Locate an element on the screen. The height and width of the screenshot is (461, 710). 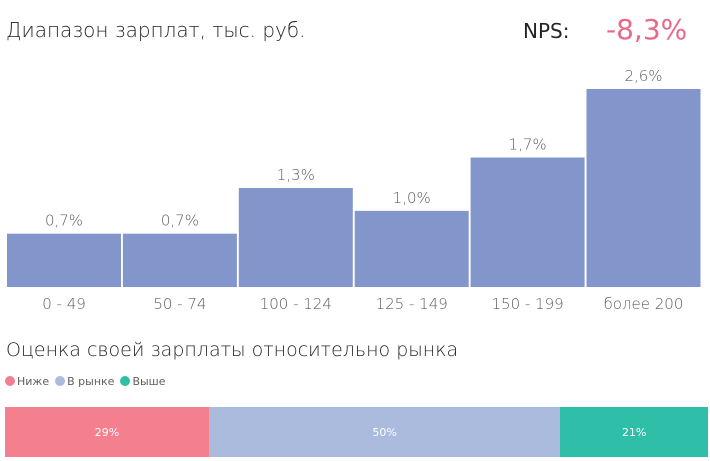
nps-value: -8,3% is located at coordinates (647, 29).